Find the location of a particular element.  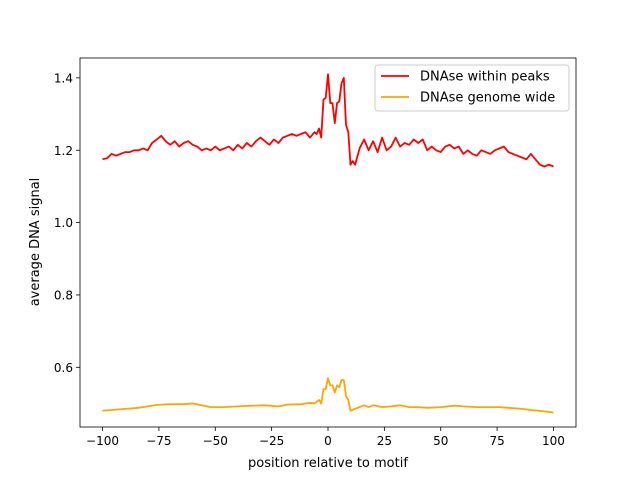

legend-label-genome: DNAse genome wide is located at coordinates (487, 98).